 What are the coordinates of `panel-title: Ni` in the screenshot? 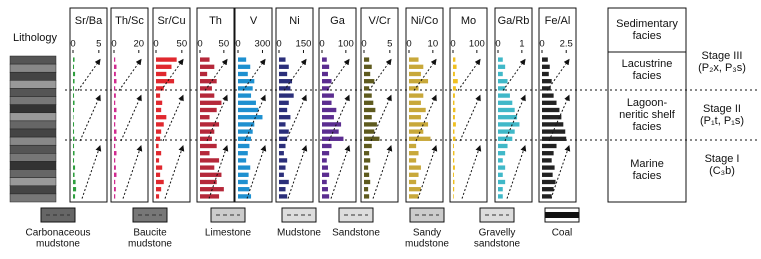 It's located at (294, 21).